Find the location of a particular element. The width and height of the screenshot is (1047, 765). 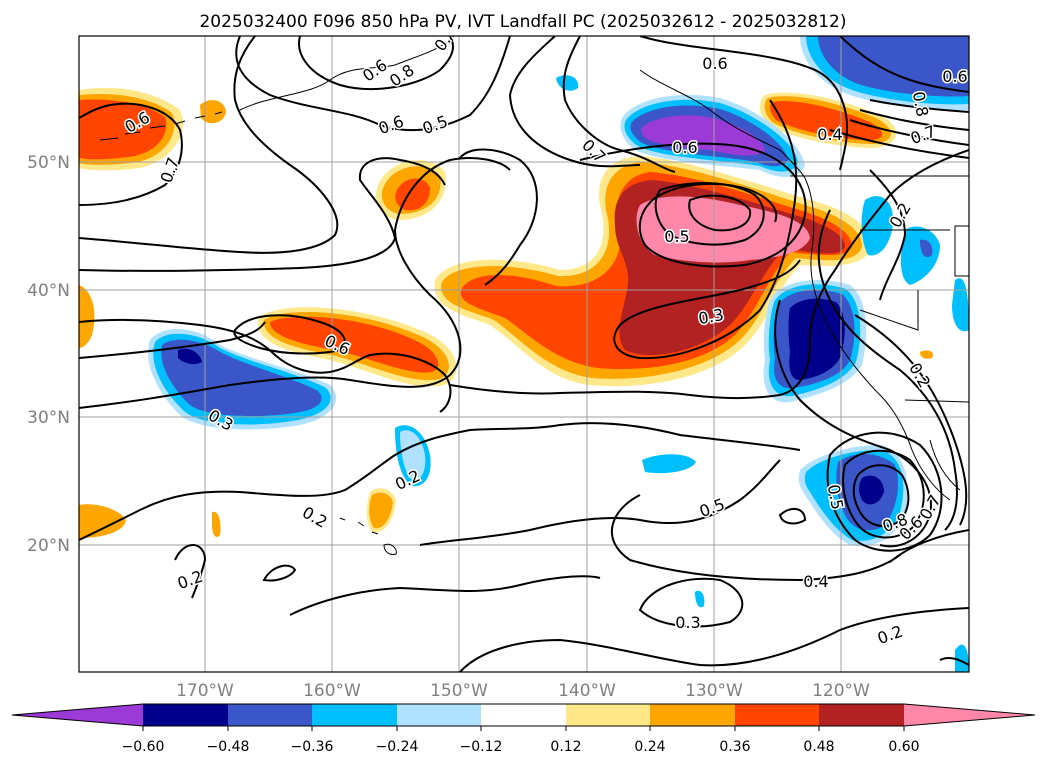

colorbar-tick-label: −0.12 is located at coordinates (481, 747).